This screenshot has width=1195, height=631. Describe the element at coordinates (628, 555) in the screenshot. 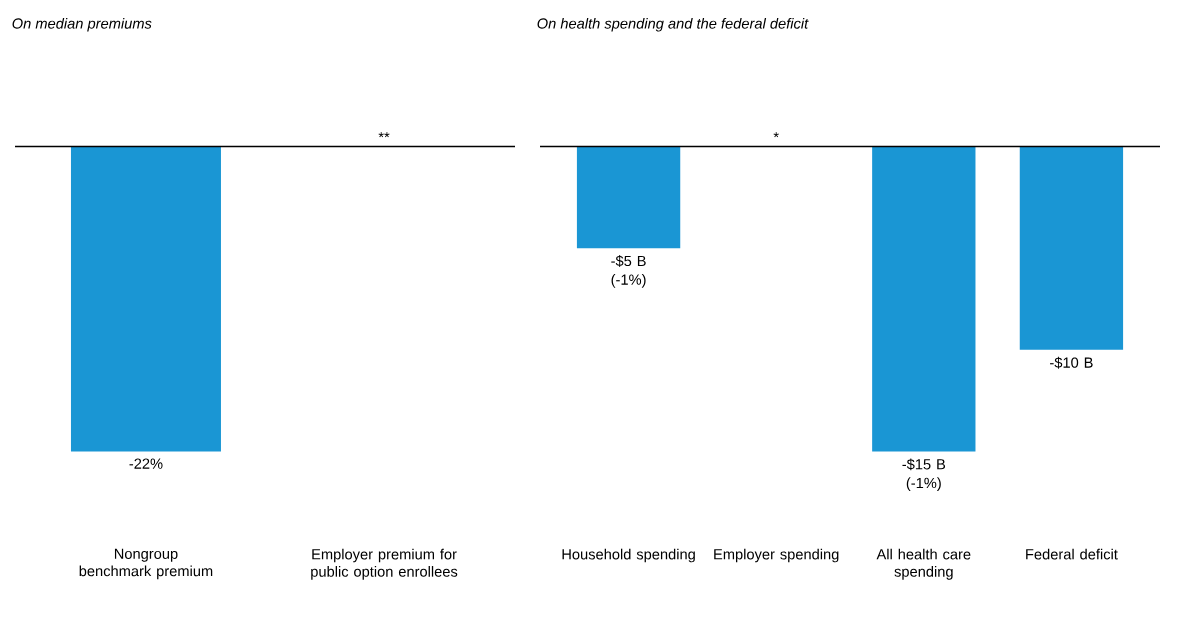

I see `x-tick-label: Household spending` at that location.